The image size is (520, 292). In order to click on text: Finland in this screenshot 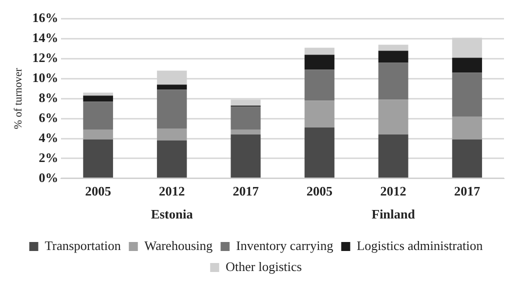, I will do `click(394, 214)`.